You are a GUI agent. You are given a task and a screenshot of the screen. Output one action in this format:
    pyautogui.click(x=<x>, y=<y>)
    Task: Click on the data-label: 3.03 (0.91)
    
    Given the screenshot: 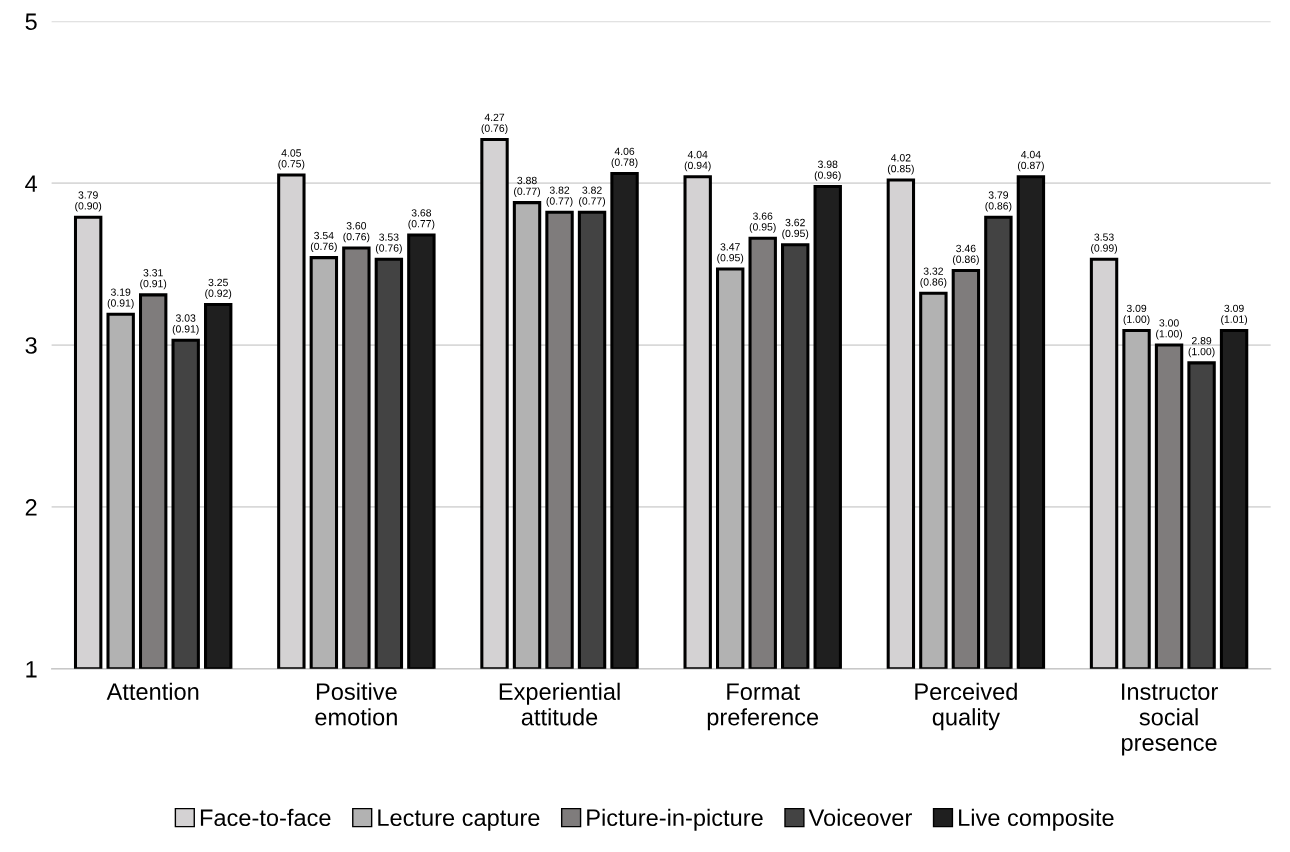 What is the action you would take?
    pyautogui.click(x=185, y=324)
    